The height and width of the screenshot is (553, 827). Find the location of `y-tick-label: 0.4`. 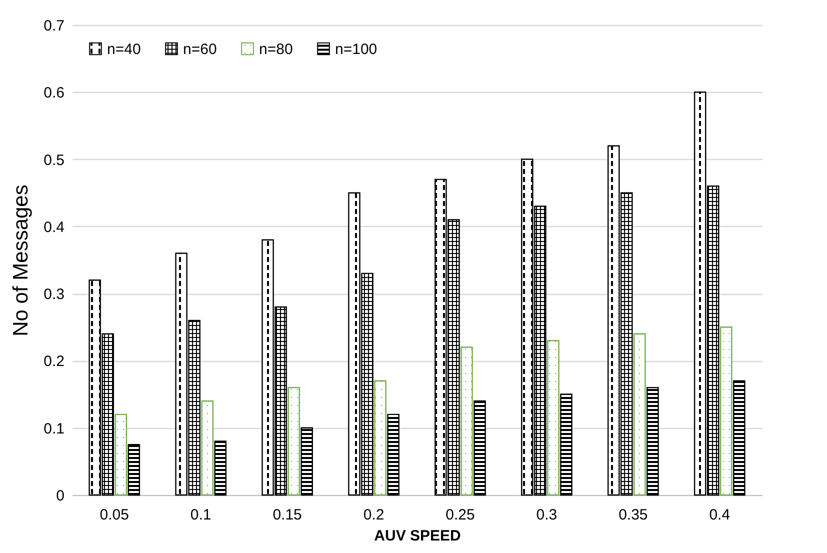

y-tick-label: 0.4 is located at coordinates (54, 227).